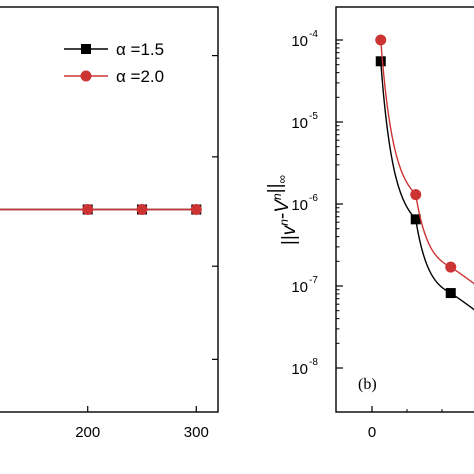  Describe the element at coordinates (282, 205) in the screenshot. I see `y-axis-label-part: V` at that location.